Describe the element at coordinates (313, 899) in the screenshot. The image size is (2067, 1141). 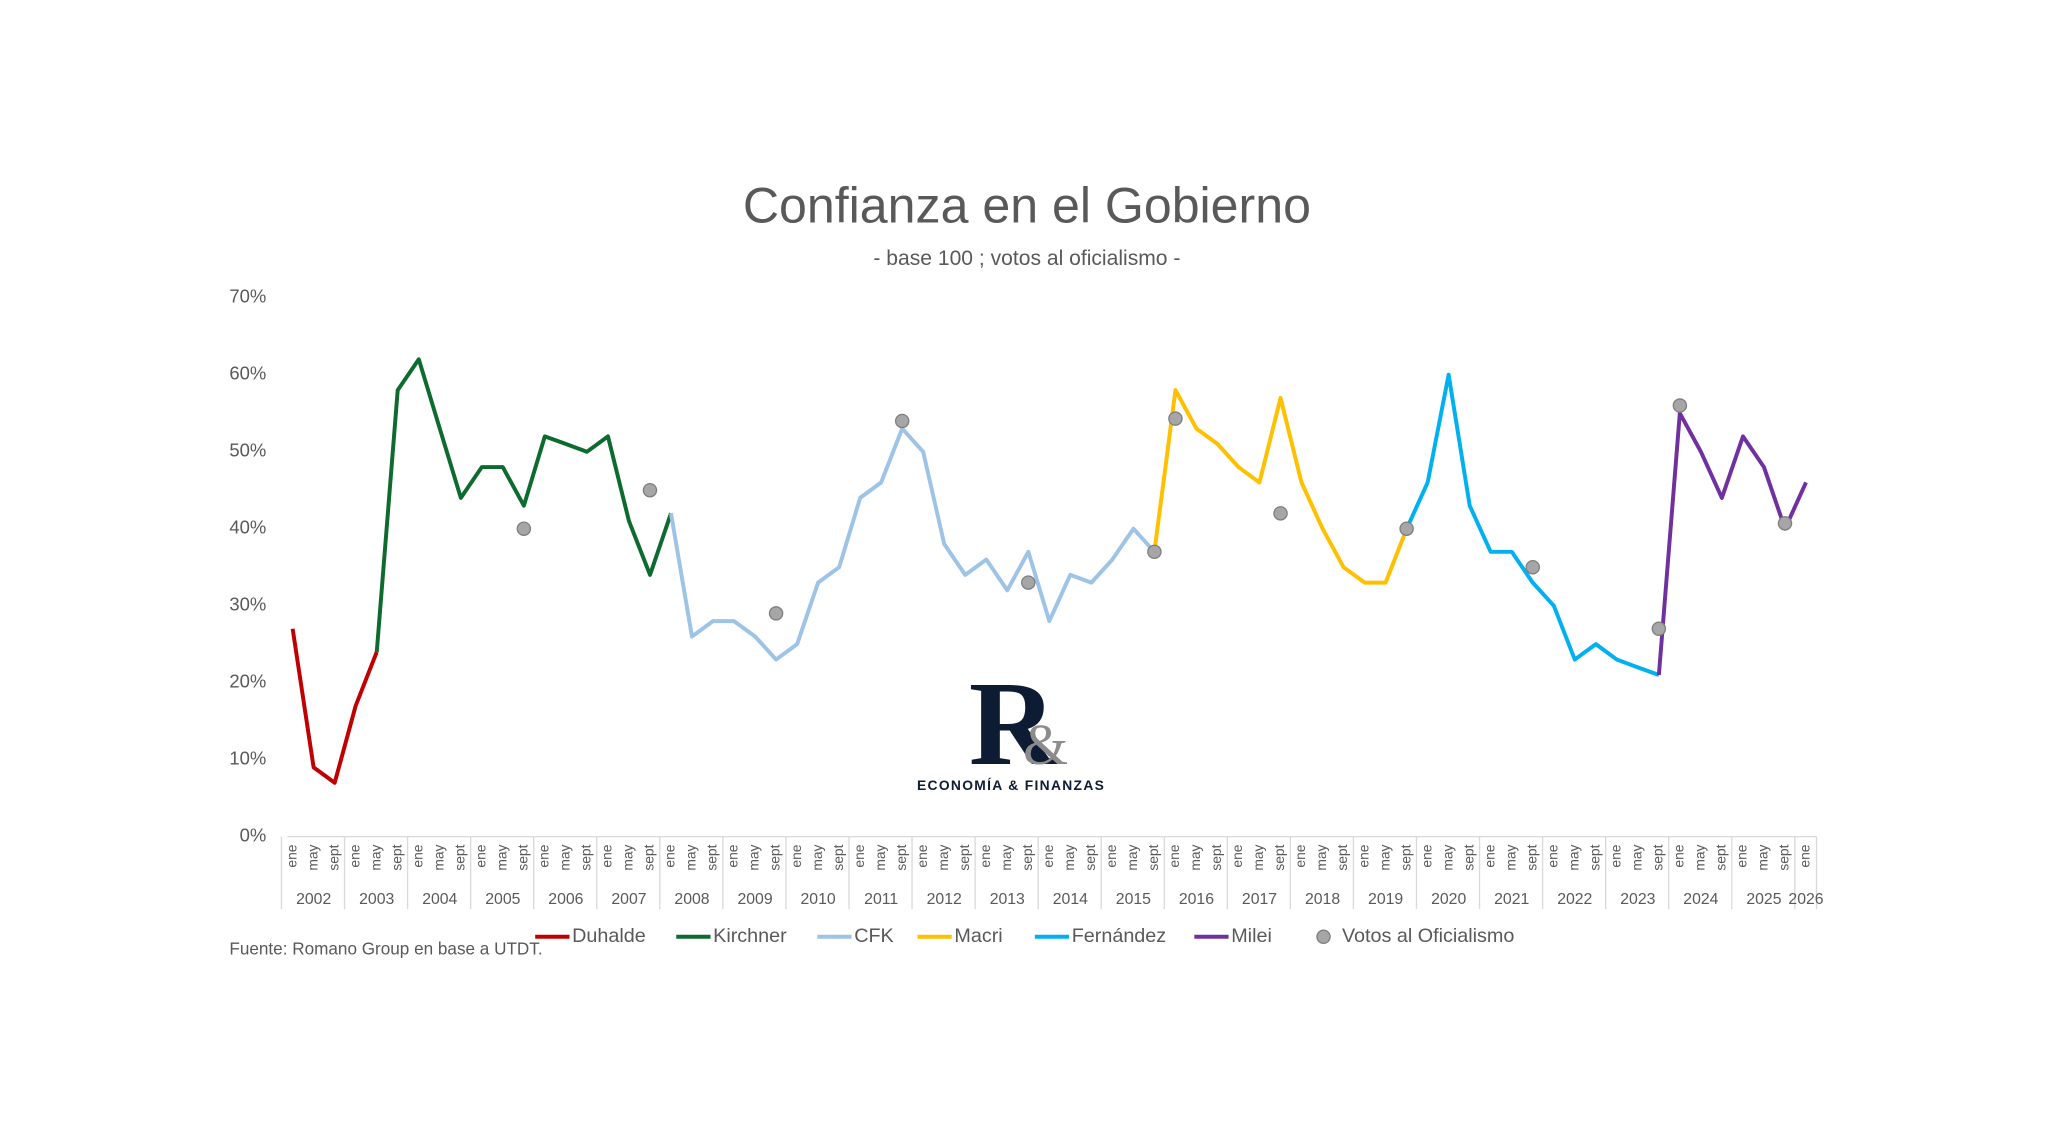
I see `year-label: 2002` at that location.